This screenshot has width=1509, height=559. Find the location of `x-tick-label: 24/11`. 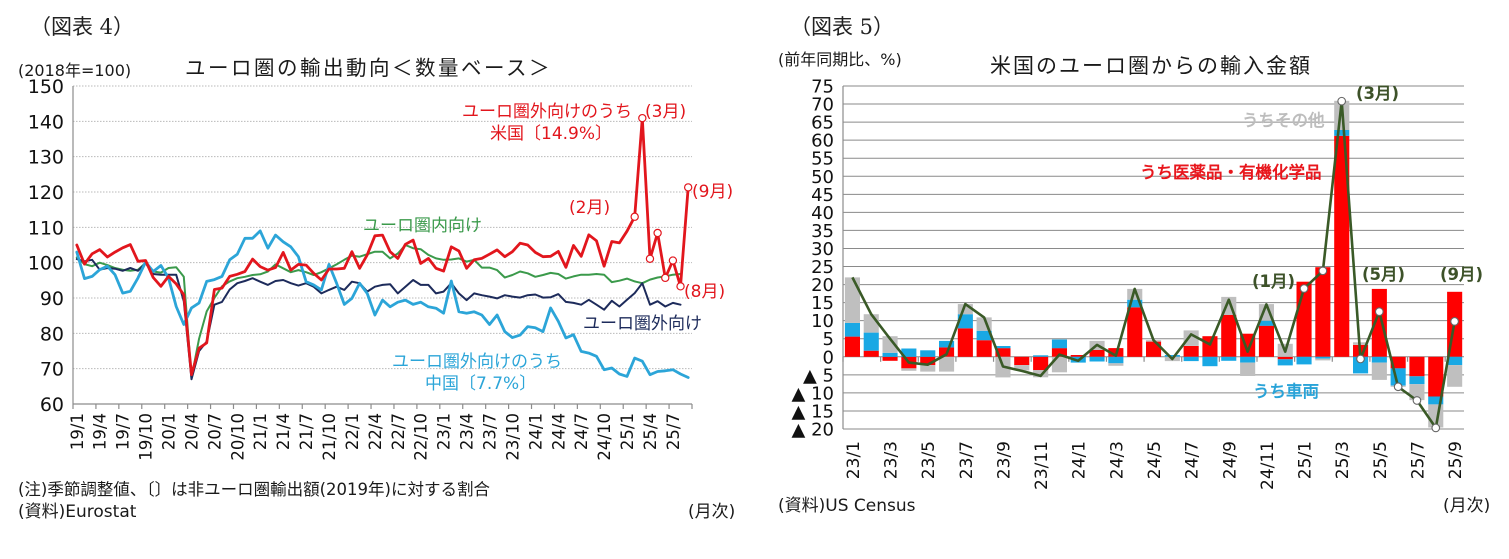

x-tick-label: 24/11 is located at coordinates (1268, 465).